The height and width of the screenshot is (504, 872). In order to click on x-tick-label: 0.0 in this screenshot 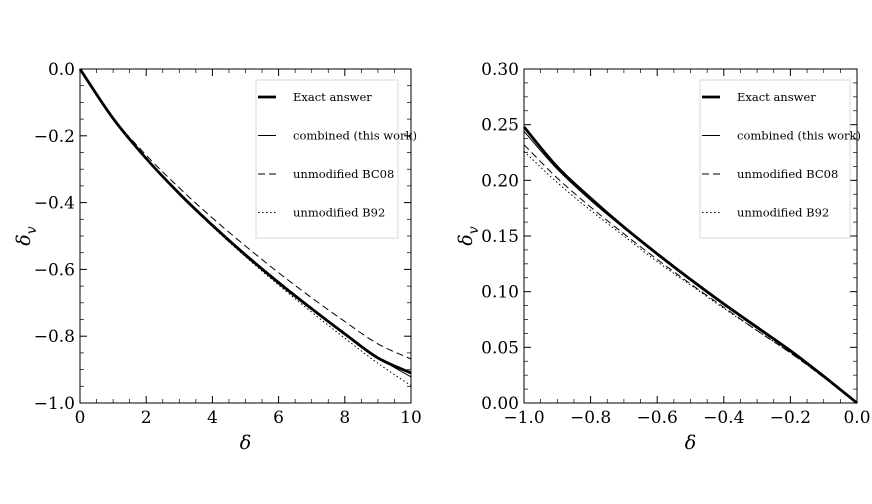, I will do `click(856, 418)`.